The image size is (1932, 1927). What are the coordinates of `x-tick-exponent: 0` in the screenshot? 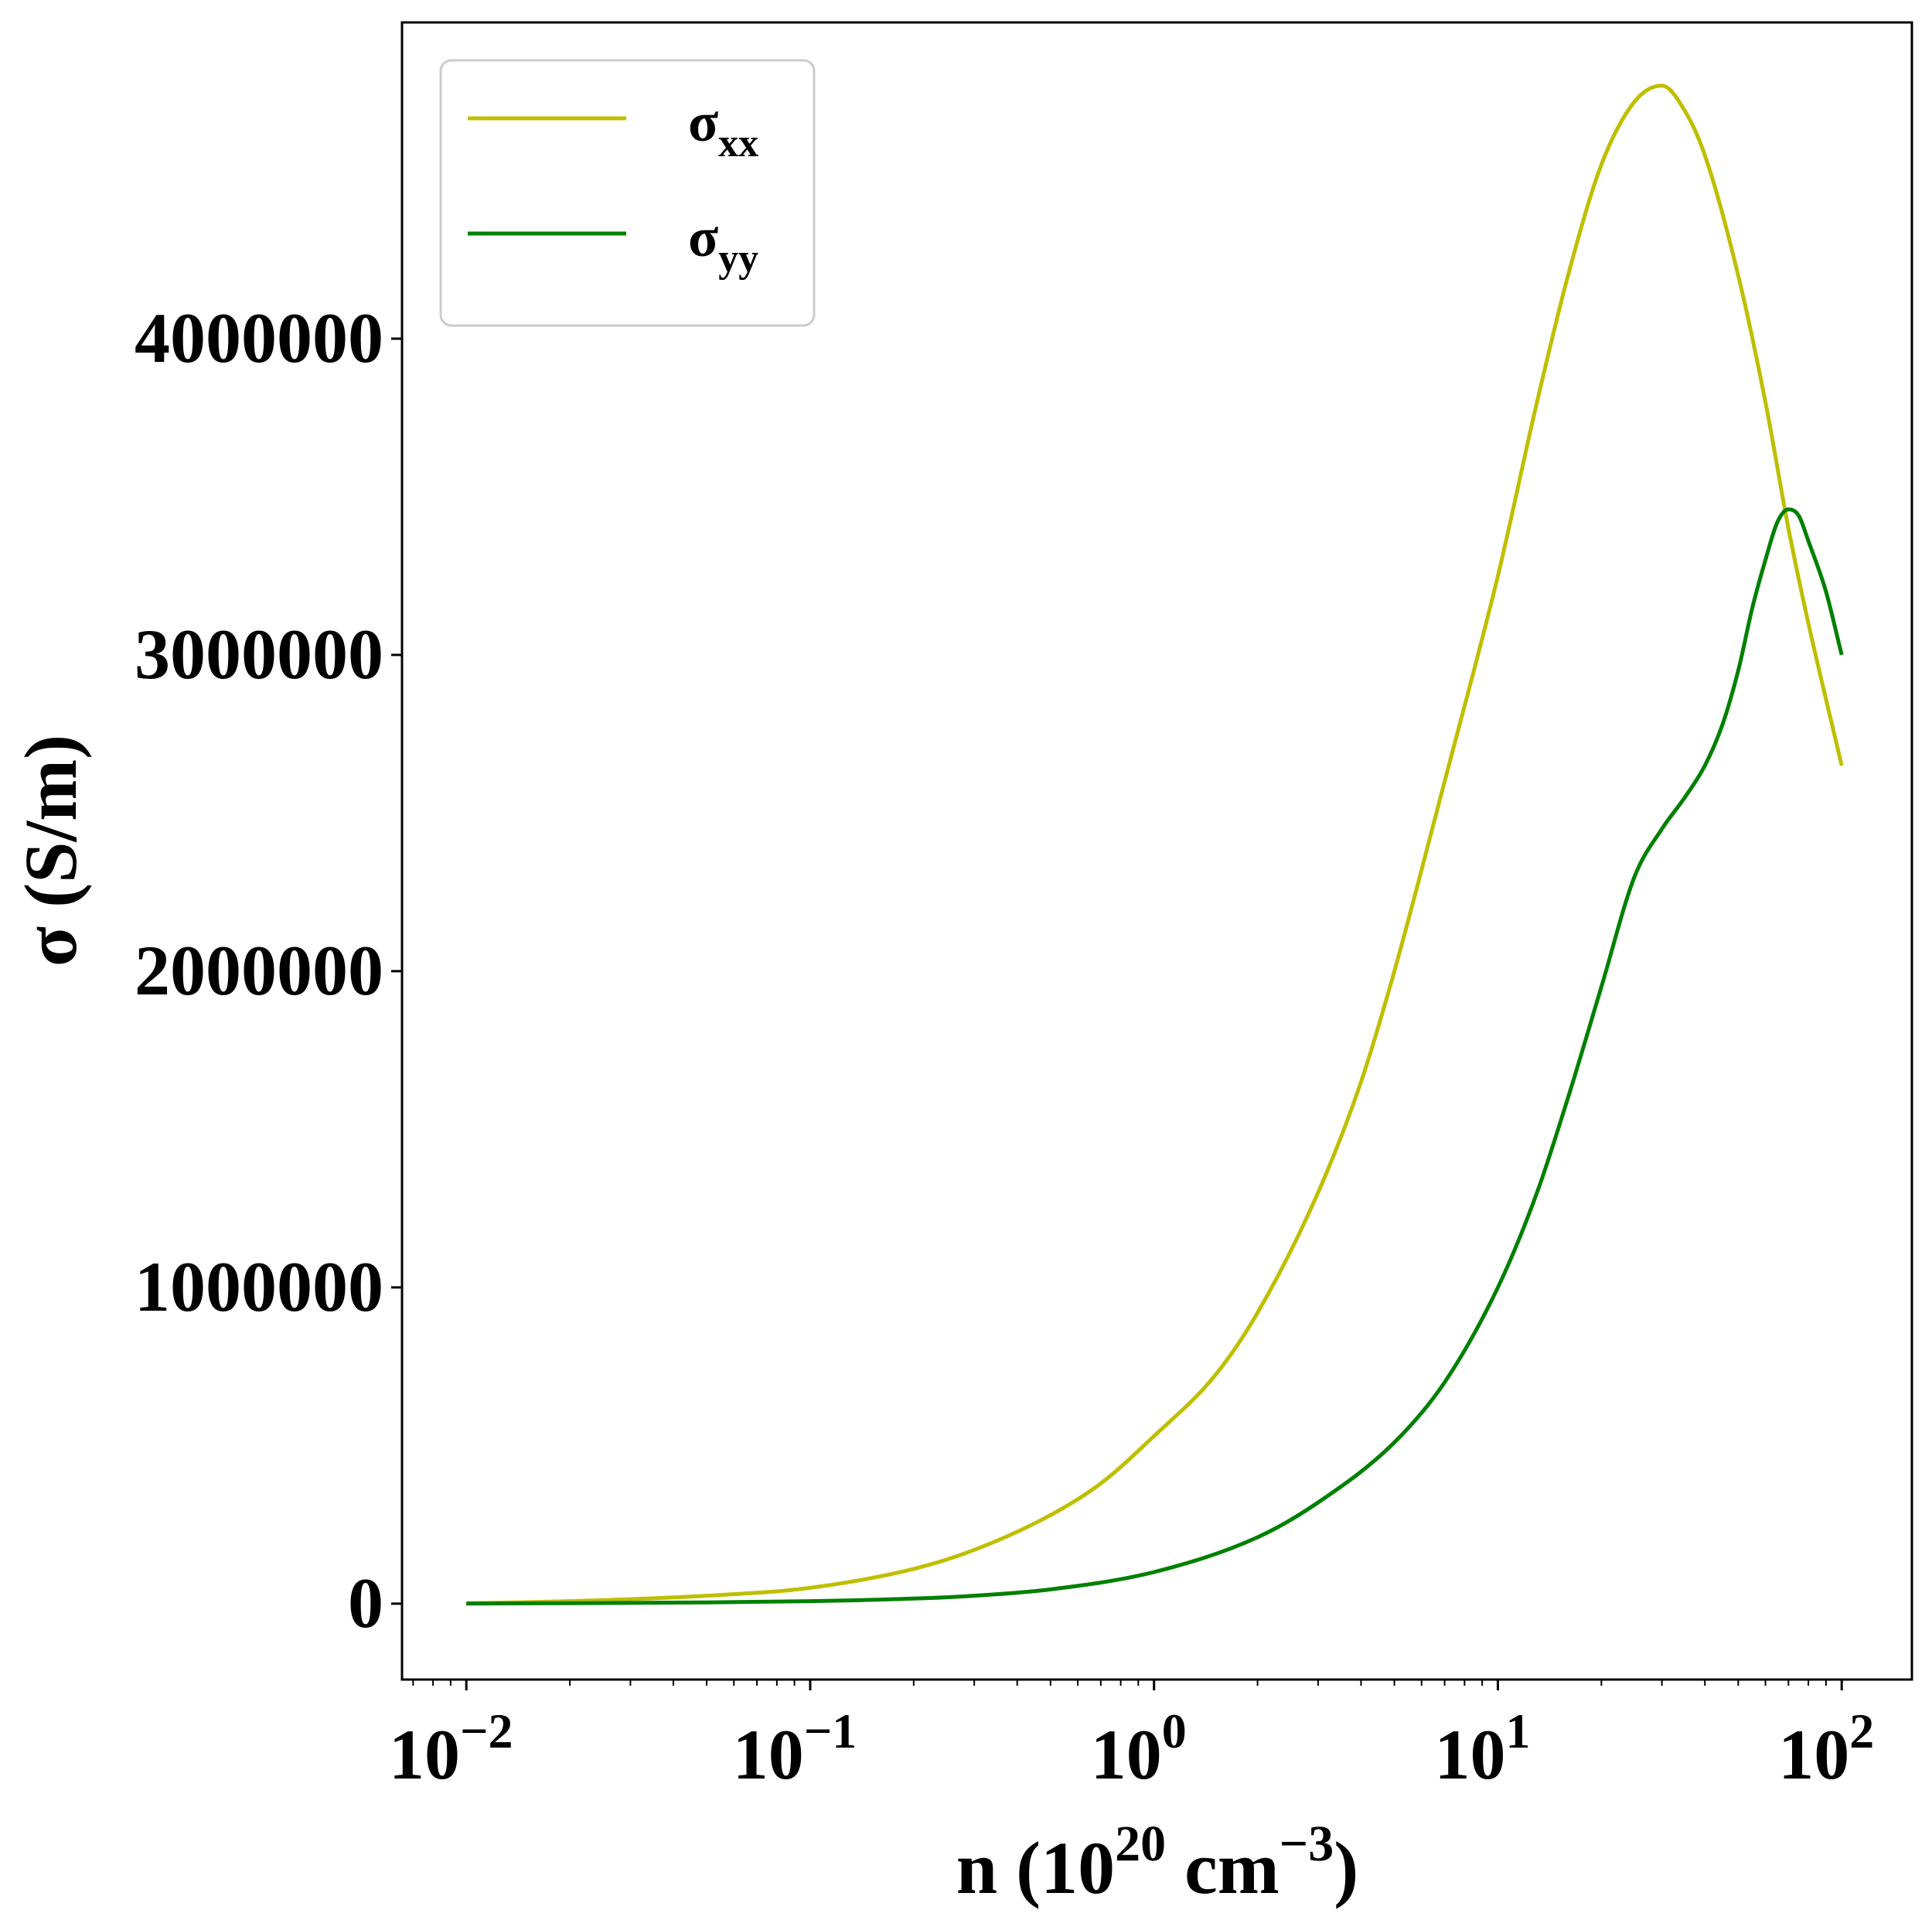 It's located at (1174, 1731).